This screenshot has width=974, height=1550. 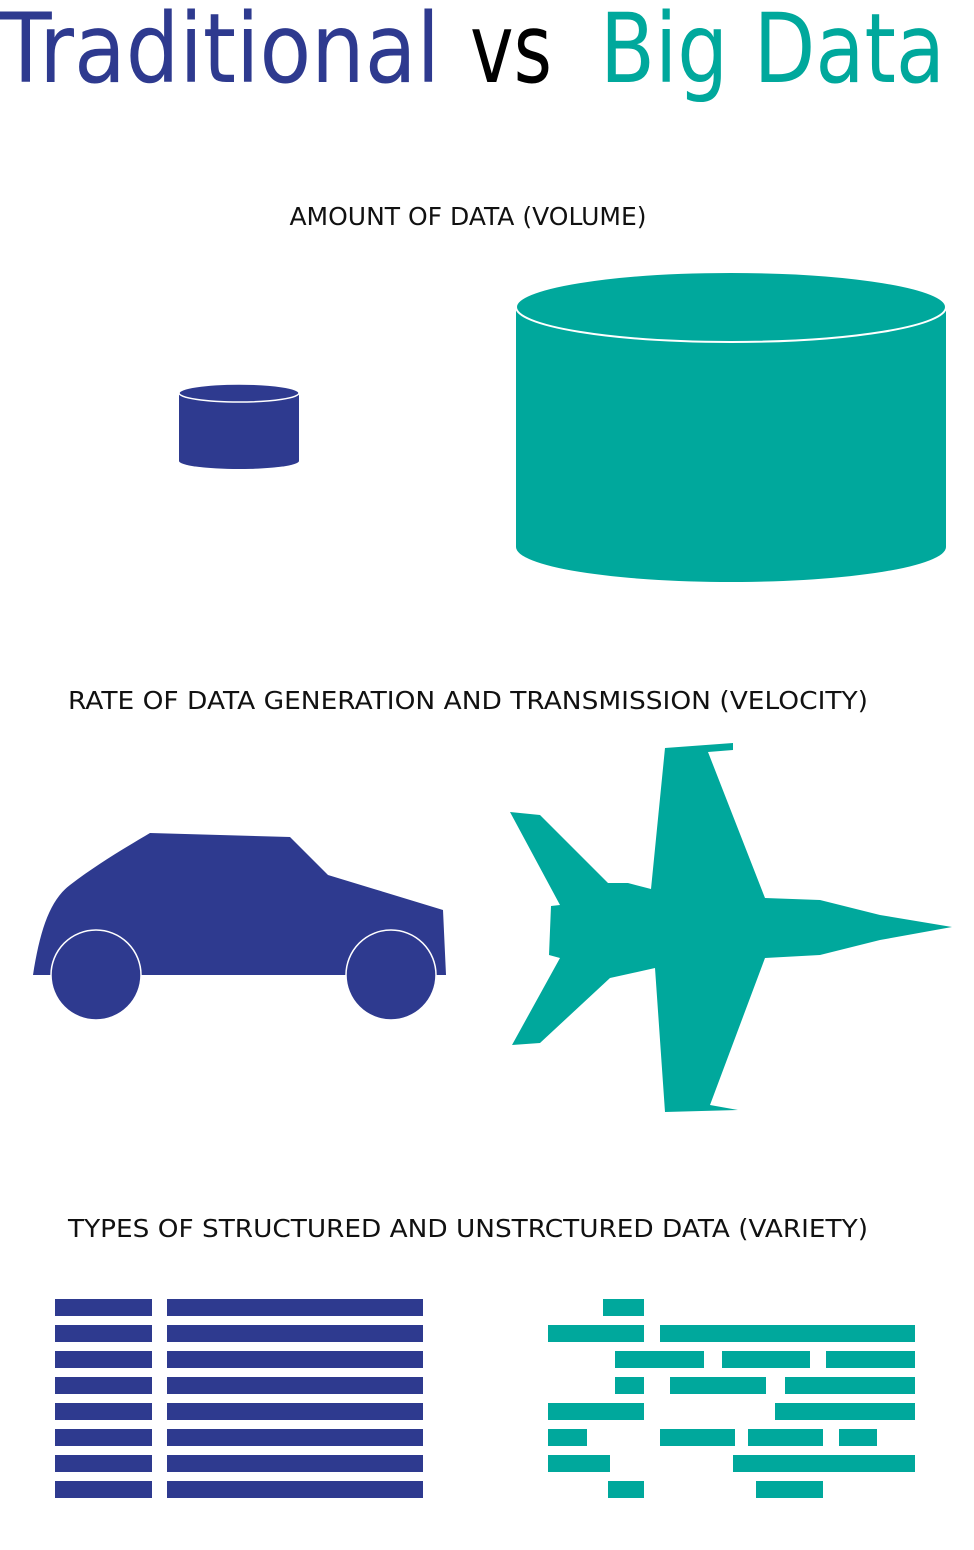 What do you see at coordinates (731, 927) in the screenshot?
I see `plane` at bounding box center [731, 927].